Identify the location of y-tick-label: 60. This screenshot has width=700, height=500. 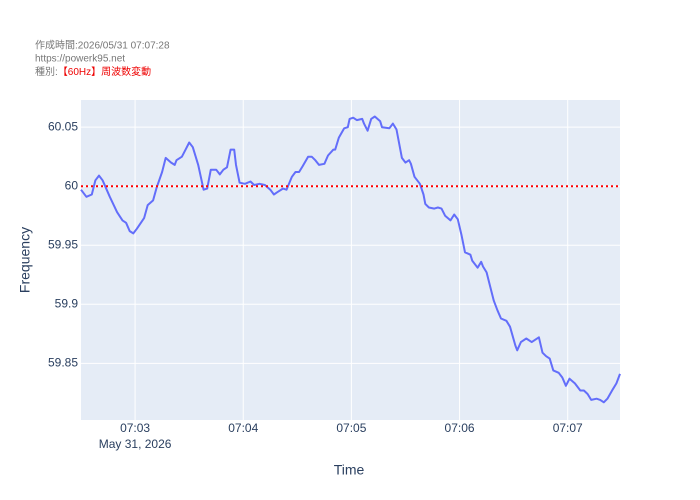
(72, 185).